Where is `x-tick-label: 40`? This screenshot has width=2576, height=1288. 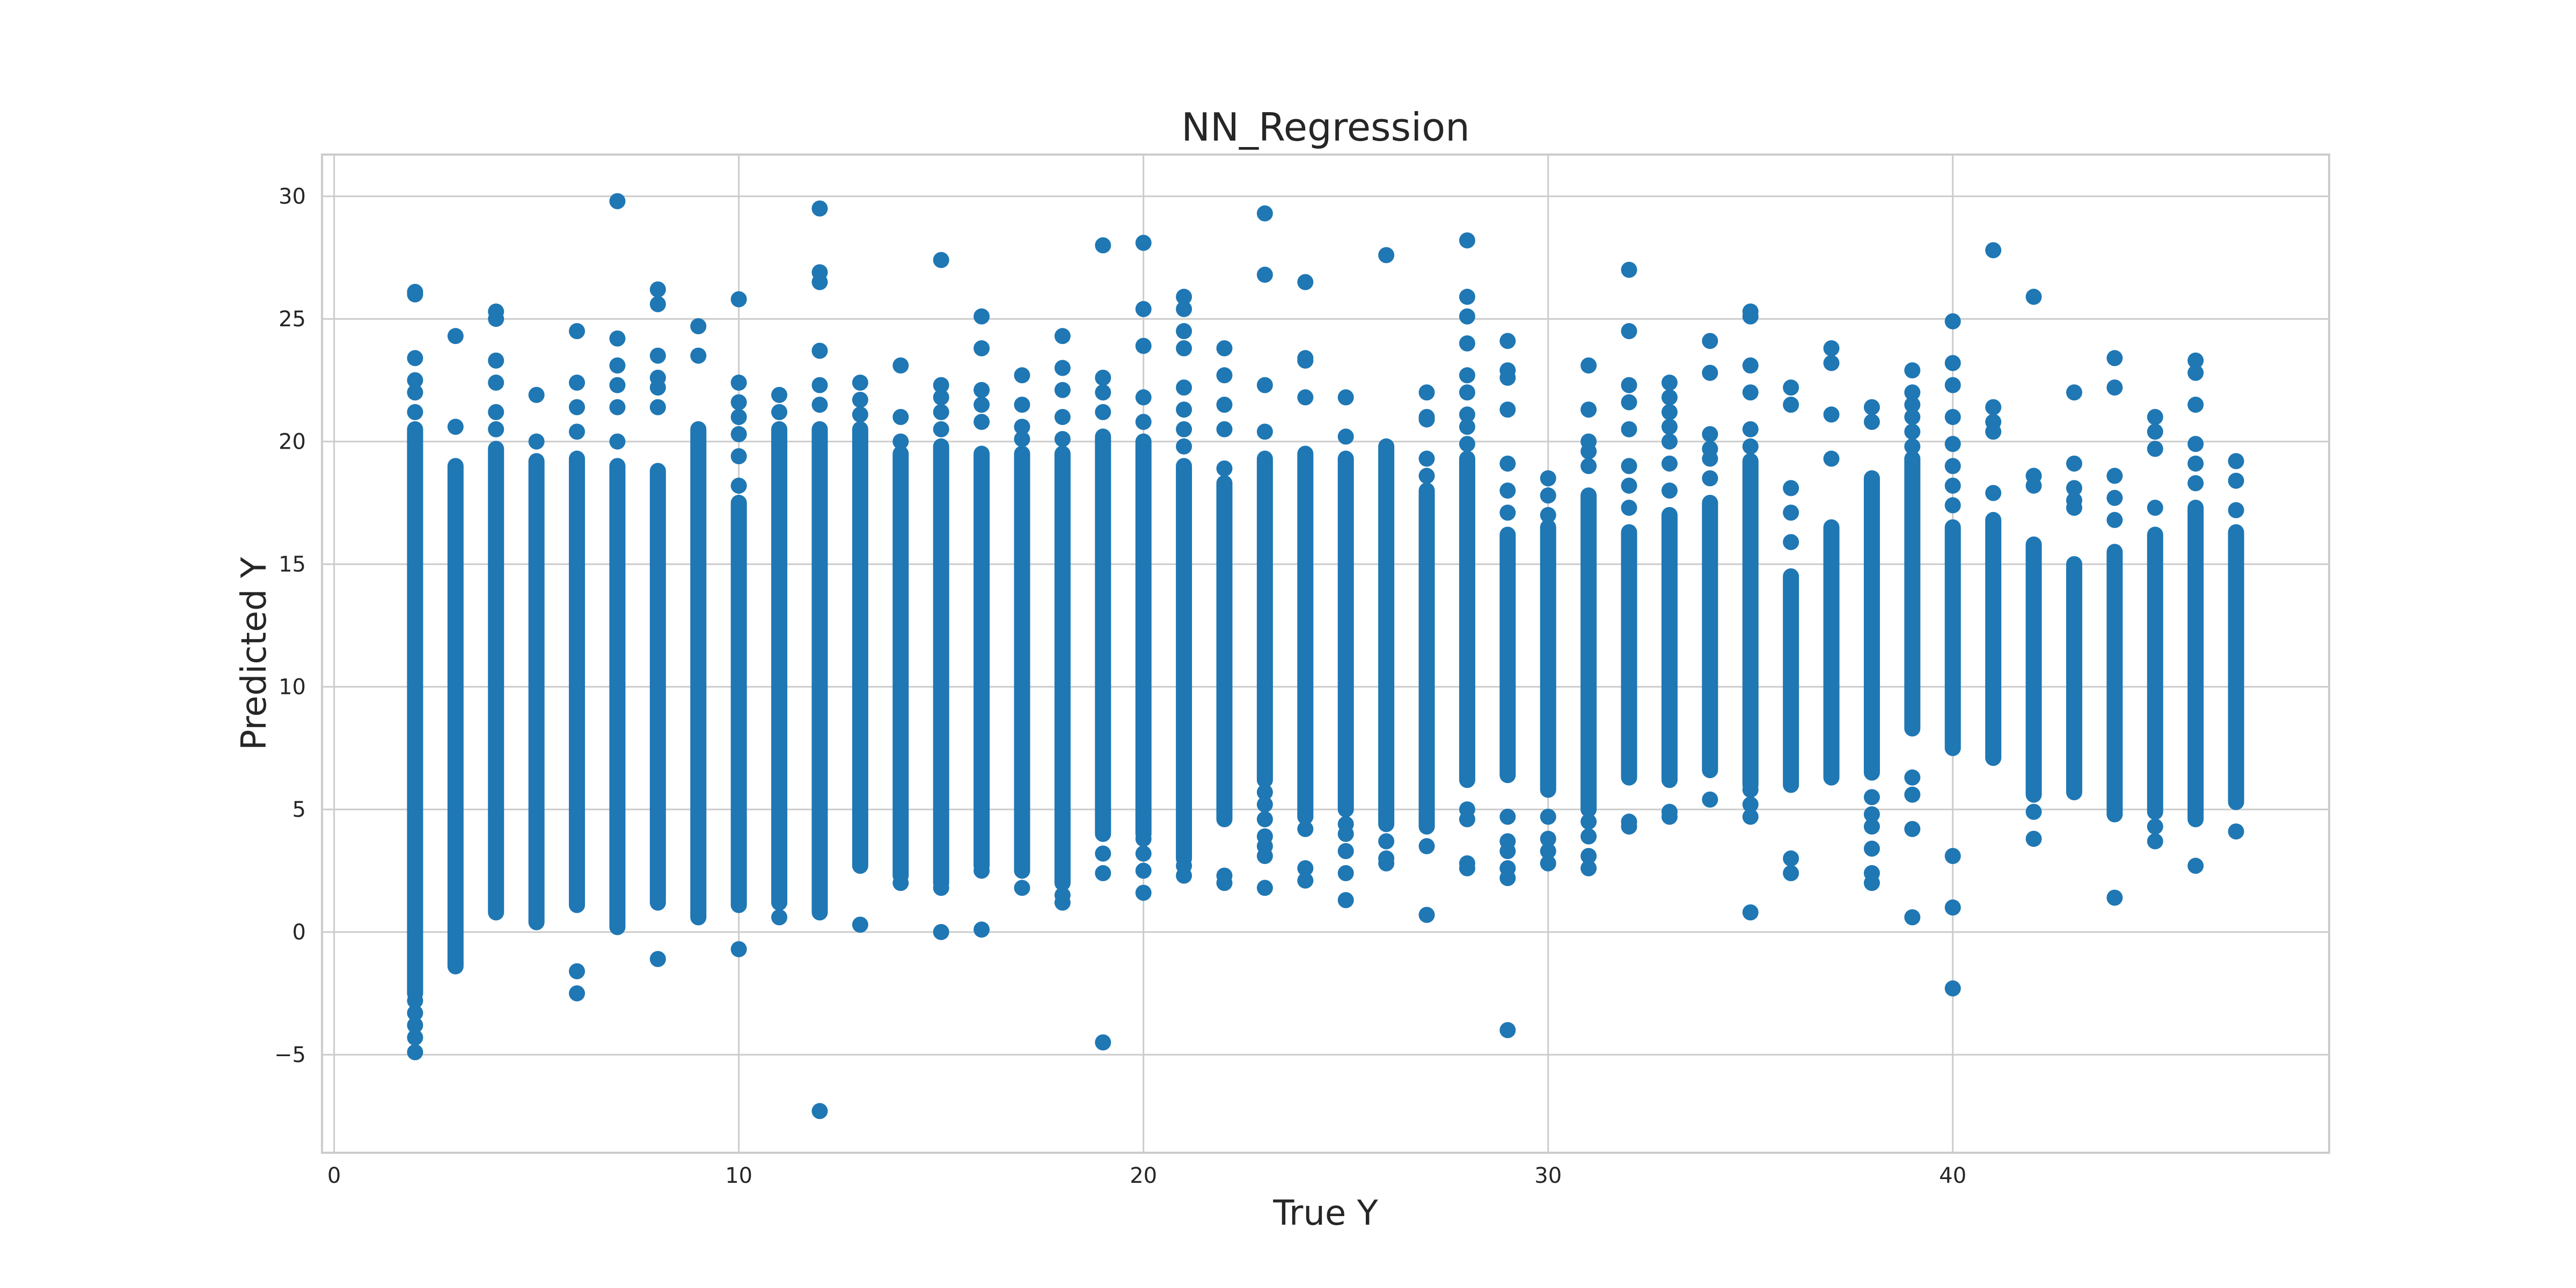
x-tick-label: 40 is located at coordinates (1952, 1175).